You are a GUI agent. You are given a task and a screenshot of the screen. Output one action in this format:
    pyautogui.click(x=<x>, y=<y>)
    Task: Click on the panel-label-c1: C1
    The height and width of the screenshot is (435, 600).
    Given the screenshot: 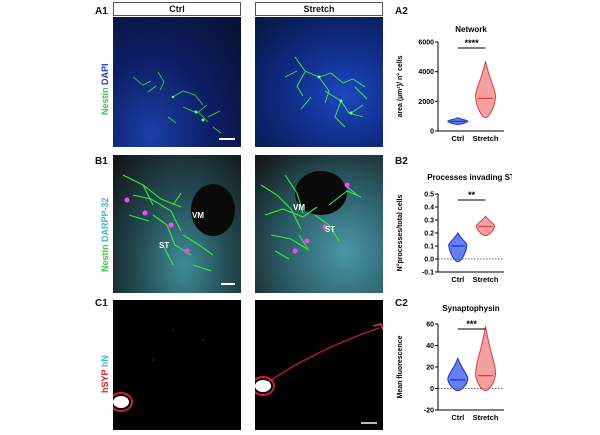 What is the action you would take?
    pyautogui.click(x=101, y=303)
    